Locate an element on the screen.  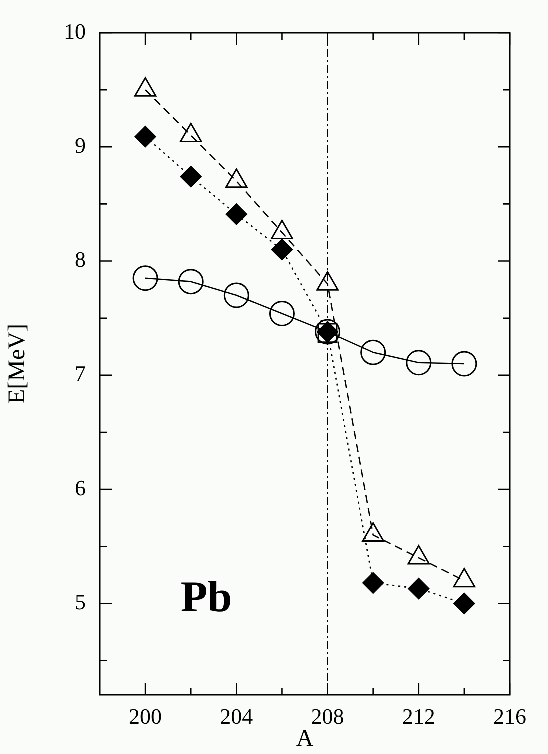
x-tick-label: 216 is located at coordinates (510, 716).